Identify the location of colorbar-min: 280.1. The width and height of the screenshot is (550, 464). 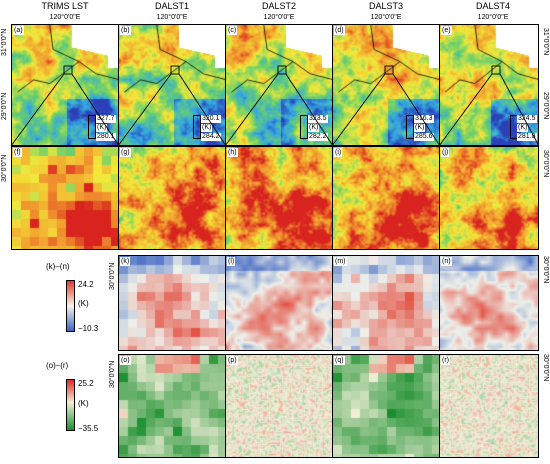
(106, 137).